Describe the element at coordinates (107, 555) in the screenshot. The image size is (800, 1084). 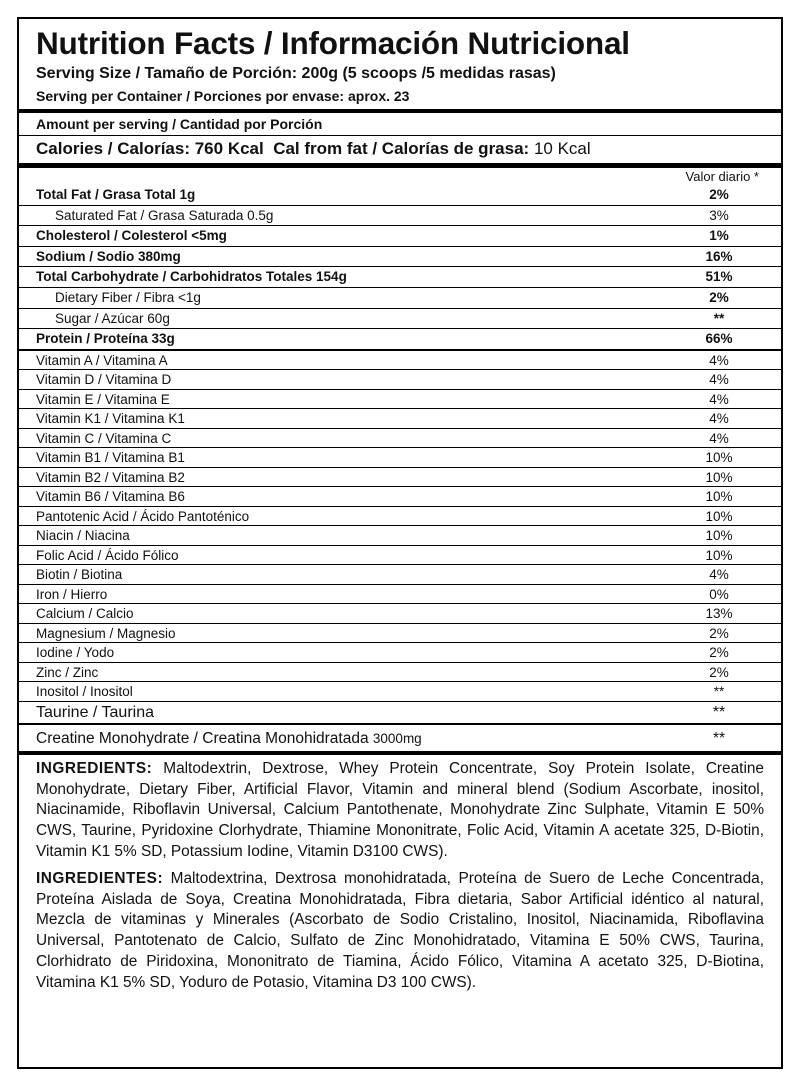
I see `row-label: Folic Acid / Ácido Fólico` at that location.